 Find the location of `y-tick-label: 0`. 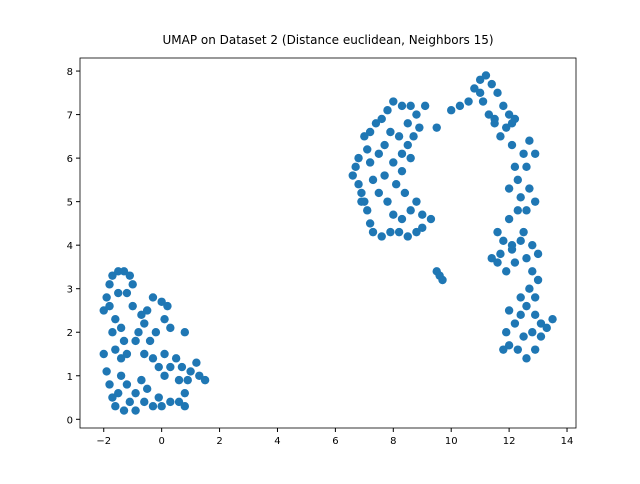

y-tick-label: 0 is located at coordinates (70, 420).